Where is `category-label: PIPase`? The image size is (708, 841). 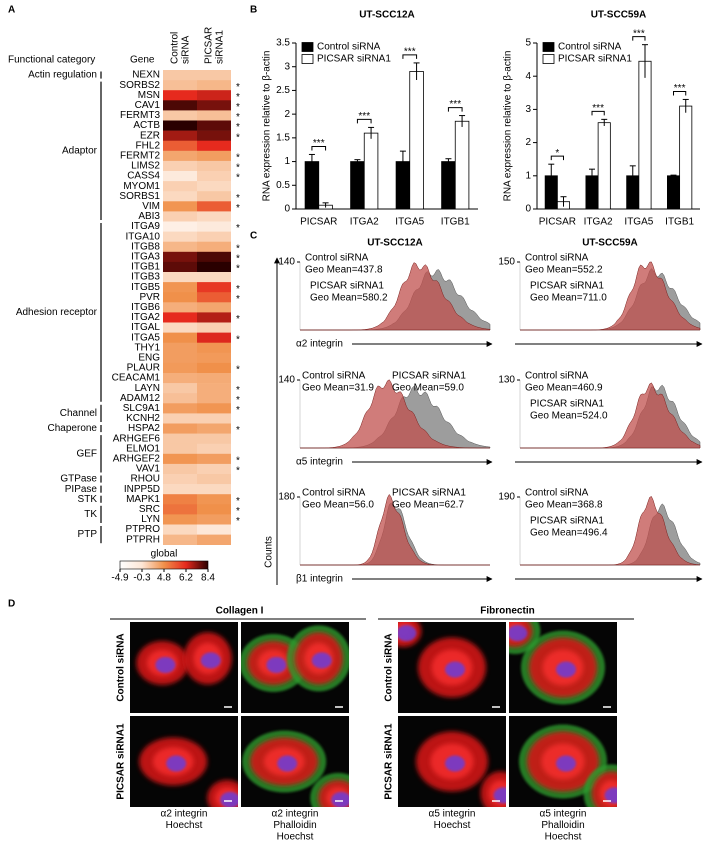
category-label: PIPase is located at coordinates (81, 489).